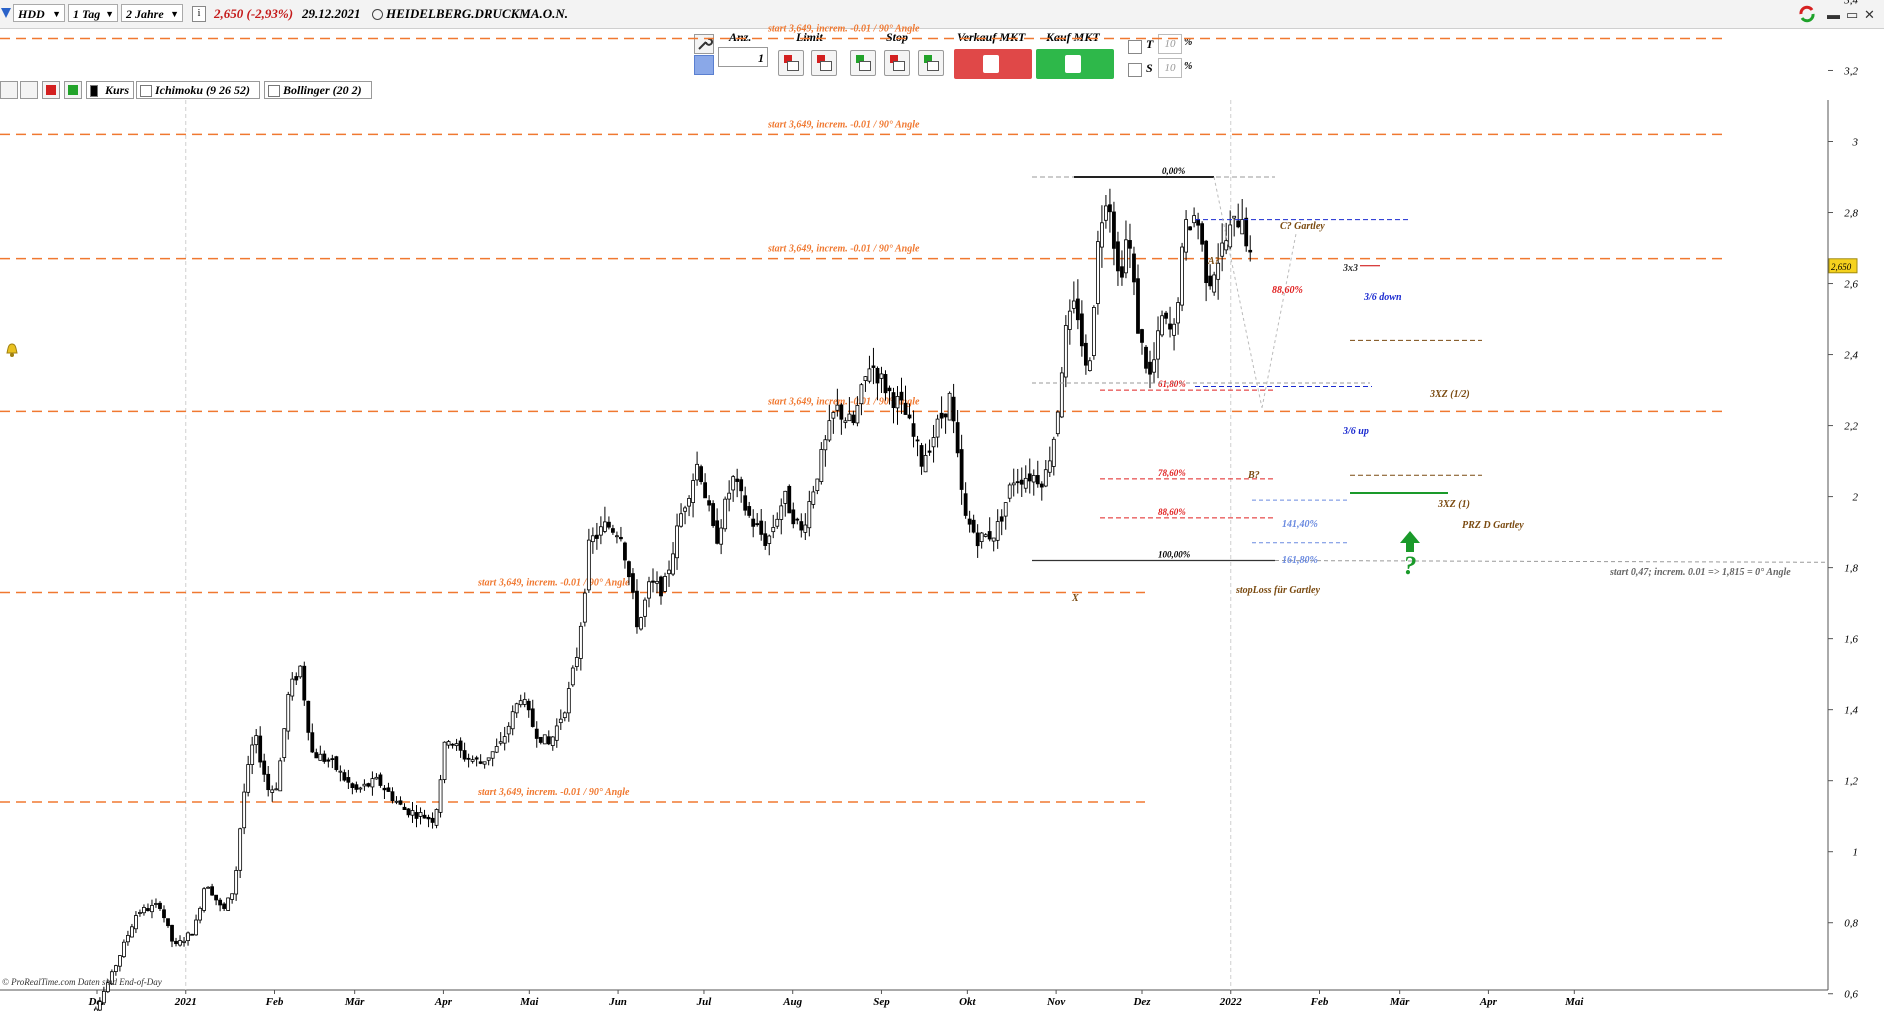 The height and width of the screenshot is (1011, 1884). I want to click on s-percent-input: 10, so click(1170, 68).